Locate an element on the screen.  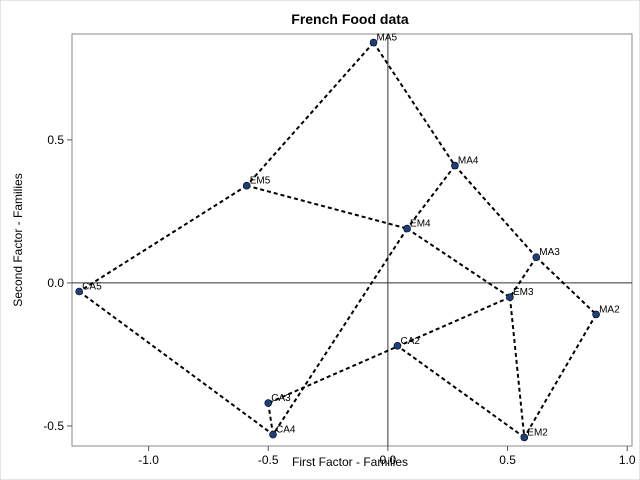
data-point-label: MA2 is located at coordinates (609, 309).